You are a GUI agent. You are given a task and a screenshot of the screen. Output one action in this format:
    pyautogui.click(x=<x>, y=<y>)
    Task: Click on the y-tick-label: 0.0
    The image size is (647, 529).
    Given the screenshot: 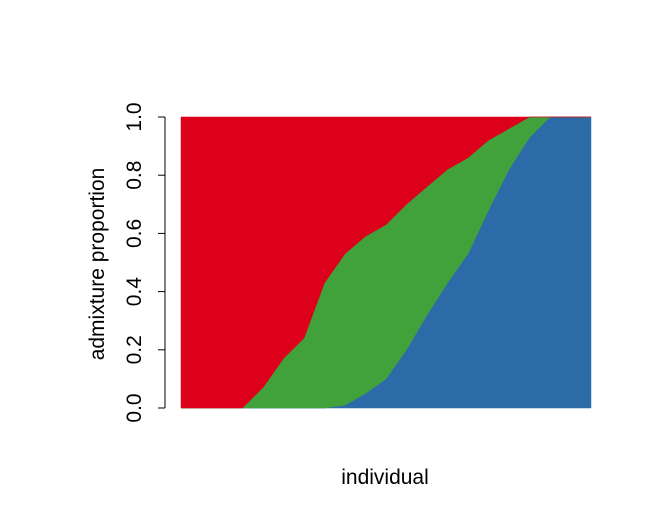 What is the action you would take?
    pyautogui.click(x=134, y=407)
    